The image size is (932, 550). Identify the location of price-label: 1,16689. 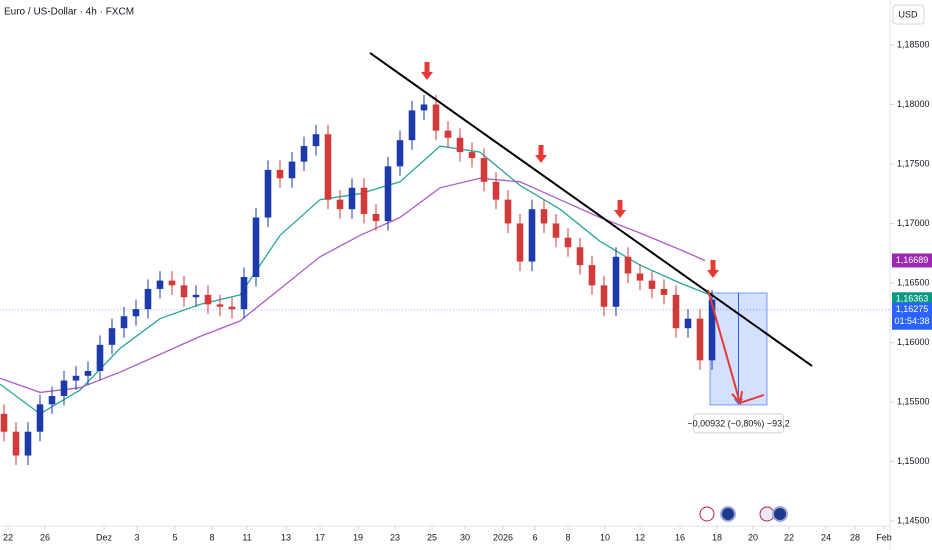
(912, 260).